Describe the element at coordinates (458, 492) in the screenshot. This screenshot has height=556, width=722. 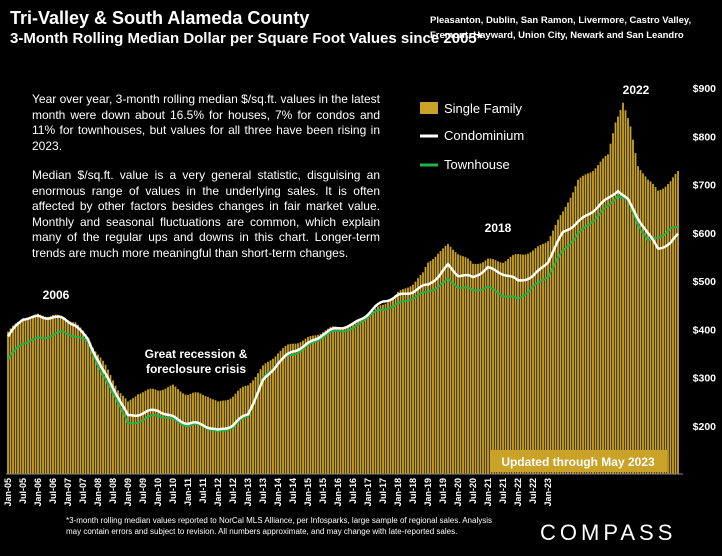
I see `x-tick-label: Jan-20` at that location.